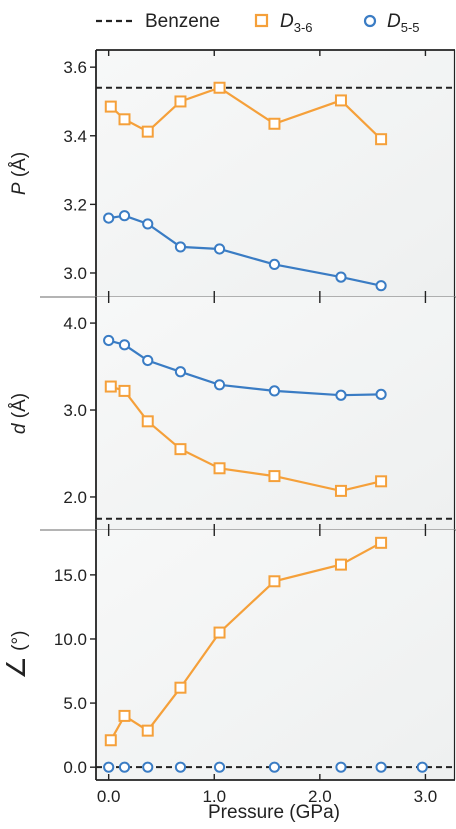  I want to click on y-axis-label: ∠ (°), so click(16, 655).